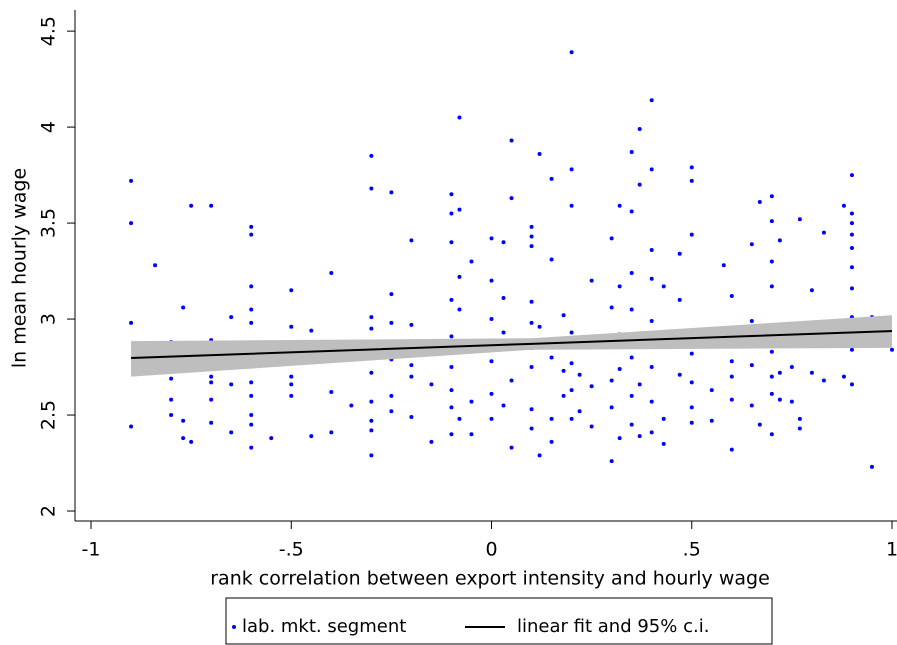 Image resolution: width=897 pixels, height=645 pixels. What do you see at coordinates (291, 550) in the screenshot?
I see `x-tick-label: -.5` at bounding box center [291, 550].